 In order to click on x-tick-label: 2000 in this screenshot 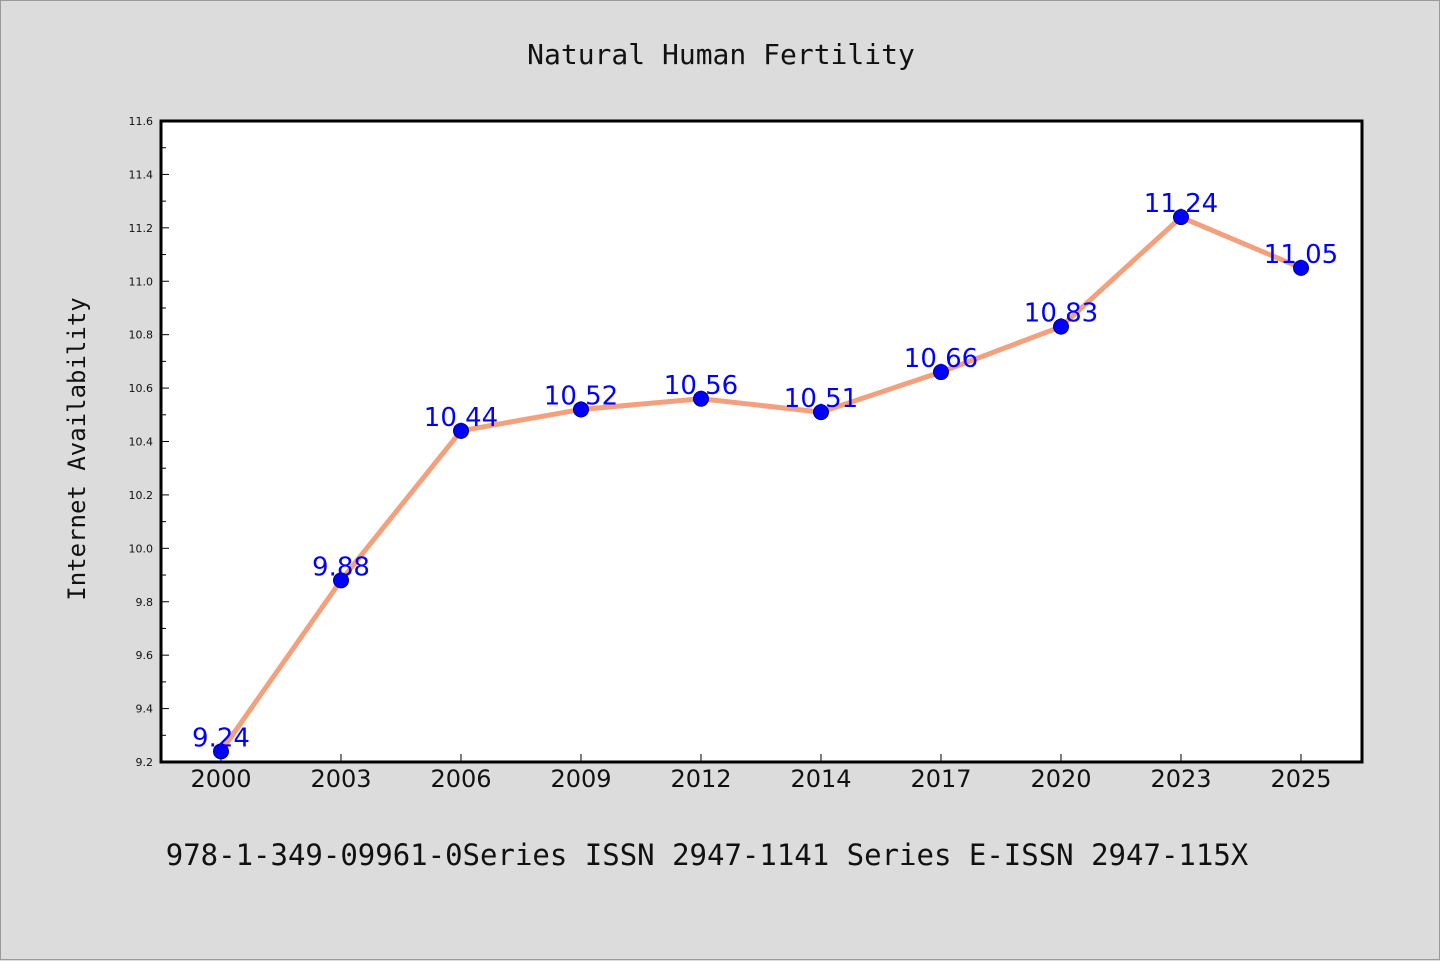, I will do `click(220, 779)`.